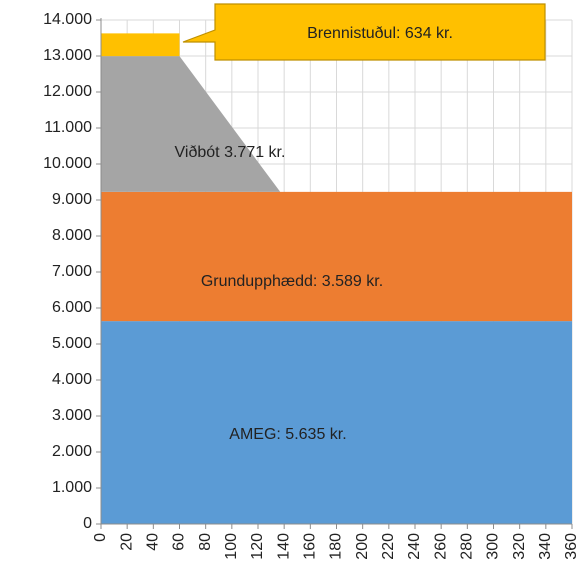 The image size is (587, 583). What do you see at coordinates (205, 542) in the screenshot?
I see `x-tick-label: 80` at bounding box center [205, 542].